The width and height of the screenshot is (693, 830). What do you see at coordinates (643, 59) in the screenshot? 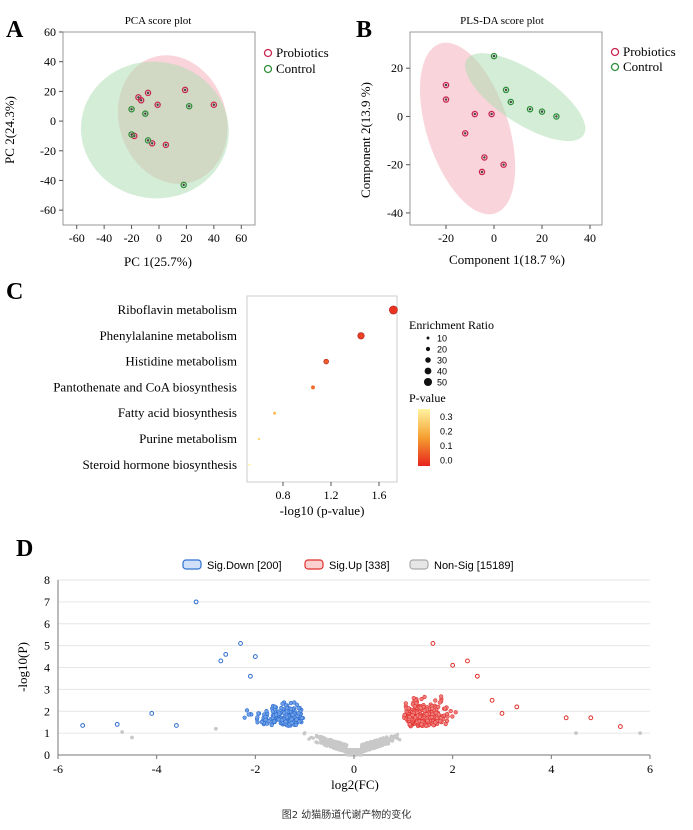
I see `plsda-legend: Probiotics Control` at bounding box center [643, 59].